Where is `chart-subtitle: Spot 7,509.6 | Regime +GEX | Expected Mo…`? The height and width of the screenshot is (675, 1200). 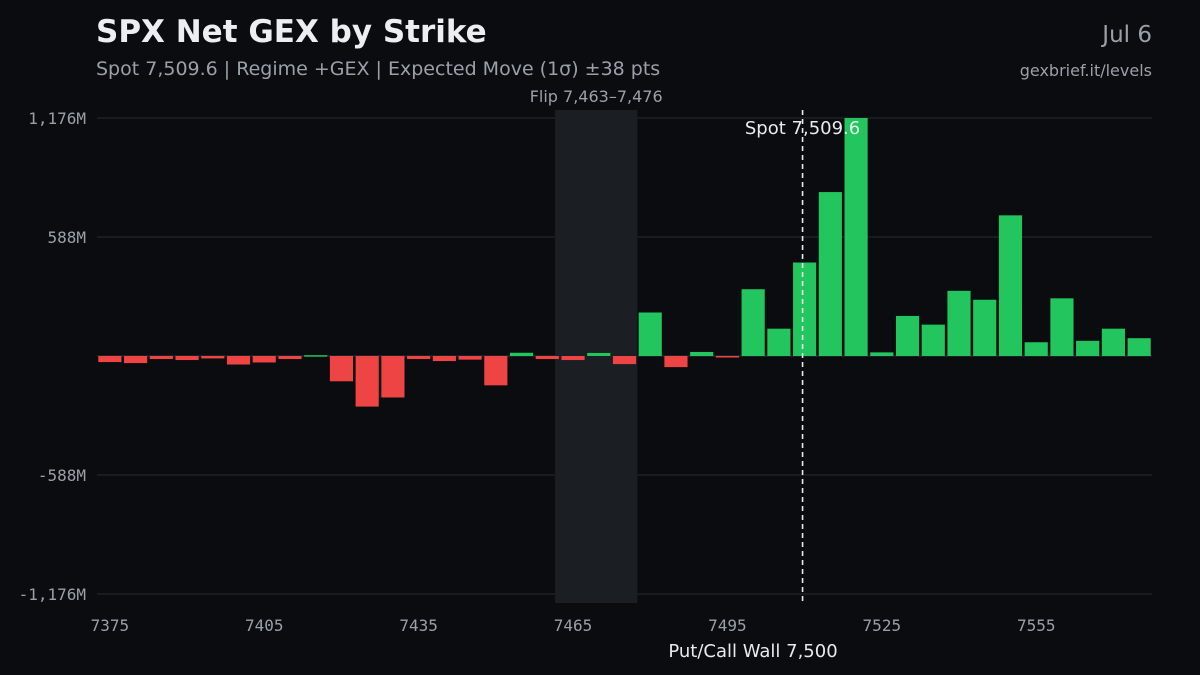 chart-subtitle: Spot 7,509.6 | Regime +GEX | Expected Mo… is located at coordinates (378, 69).